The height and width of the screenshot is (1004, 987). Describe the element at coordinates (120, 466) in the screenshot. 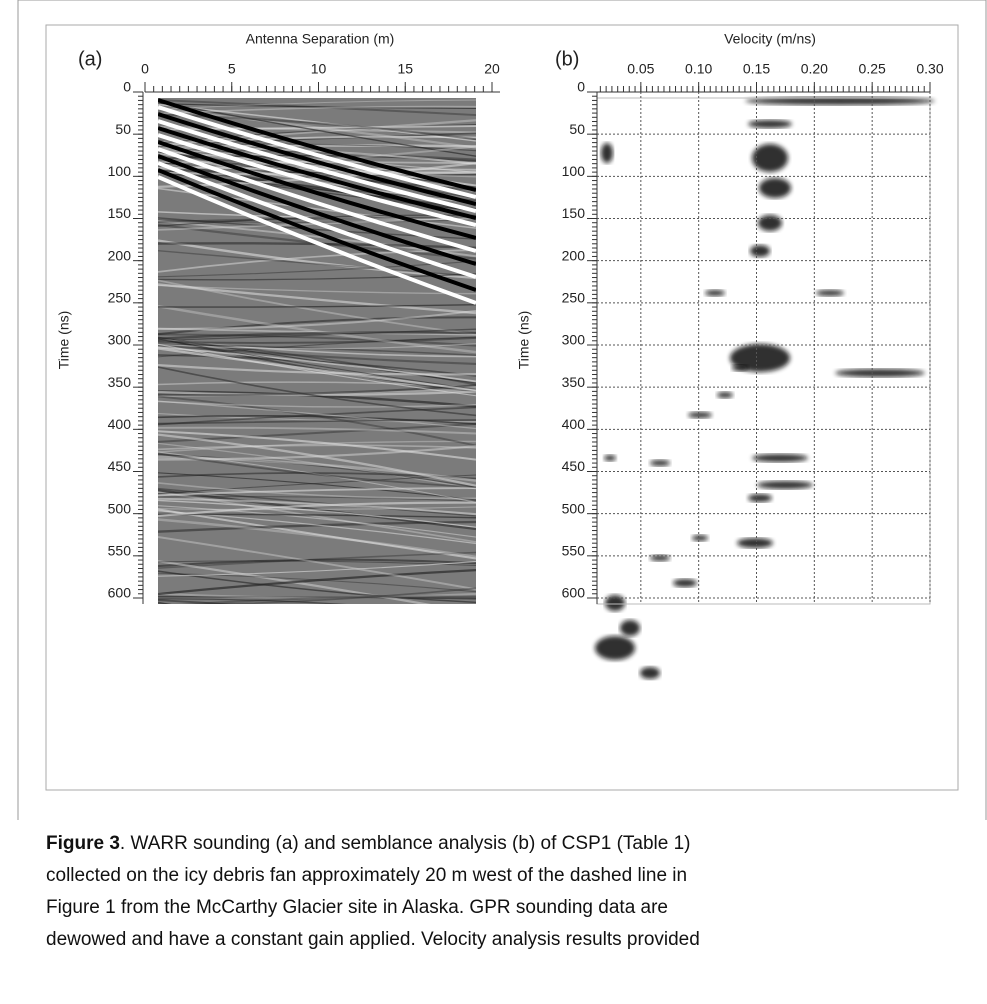

I see `y-tick-label: 450` at that location.